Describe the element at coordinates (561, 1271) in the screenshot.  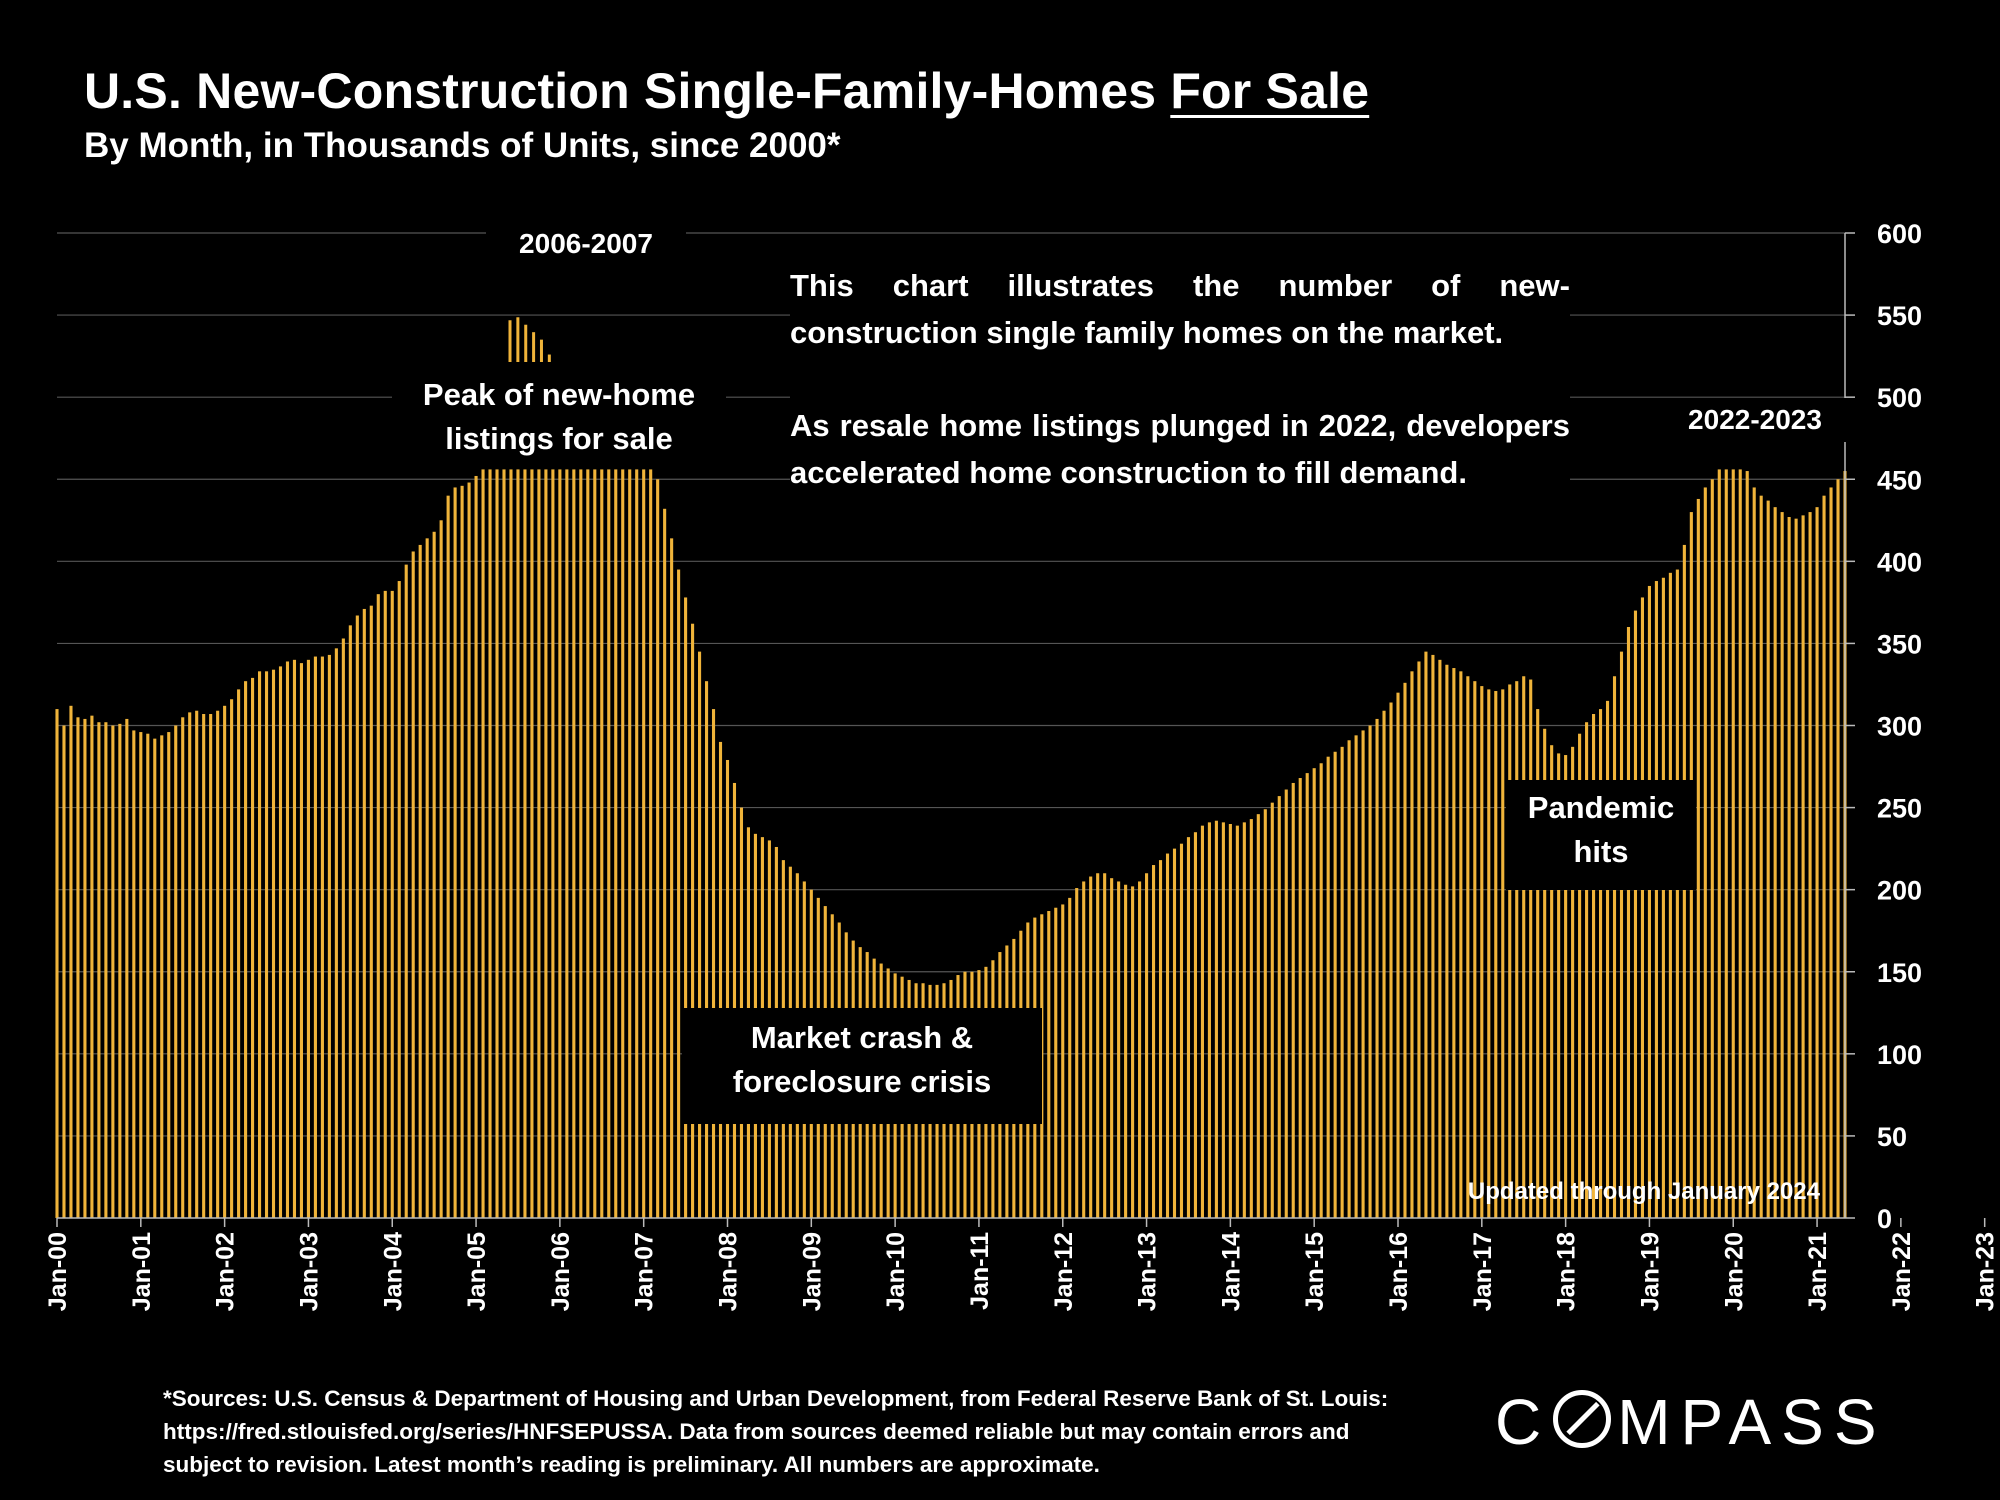
I see `x-tick-label: Jan-06` at that location.